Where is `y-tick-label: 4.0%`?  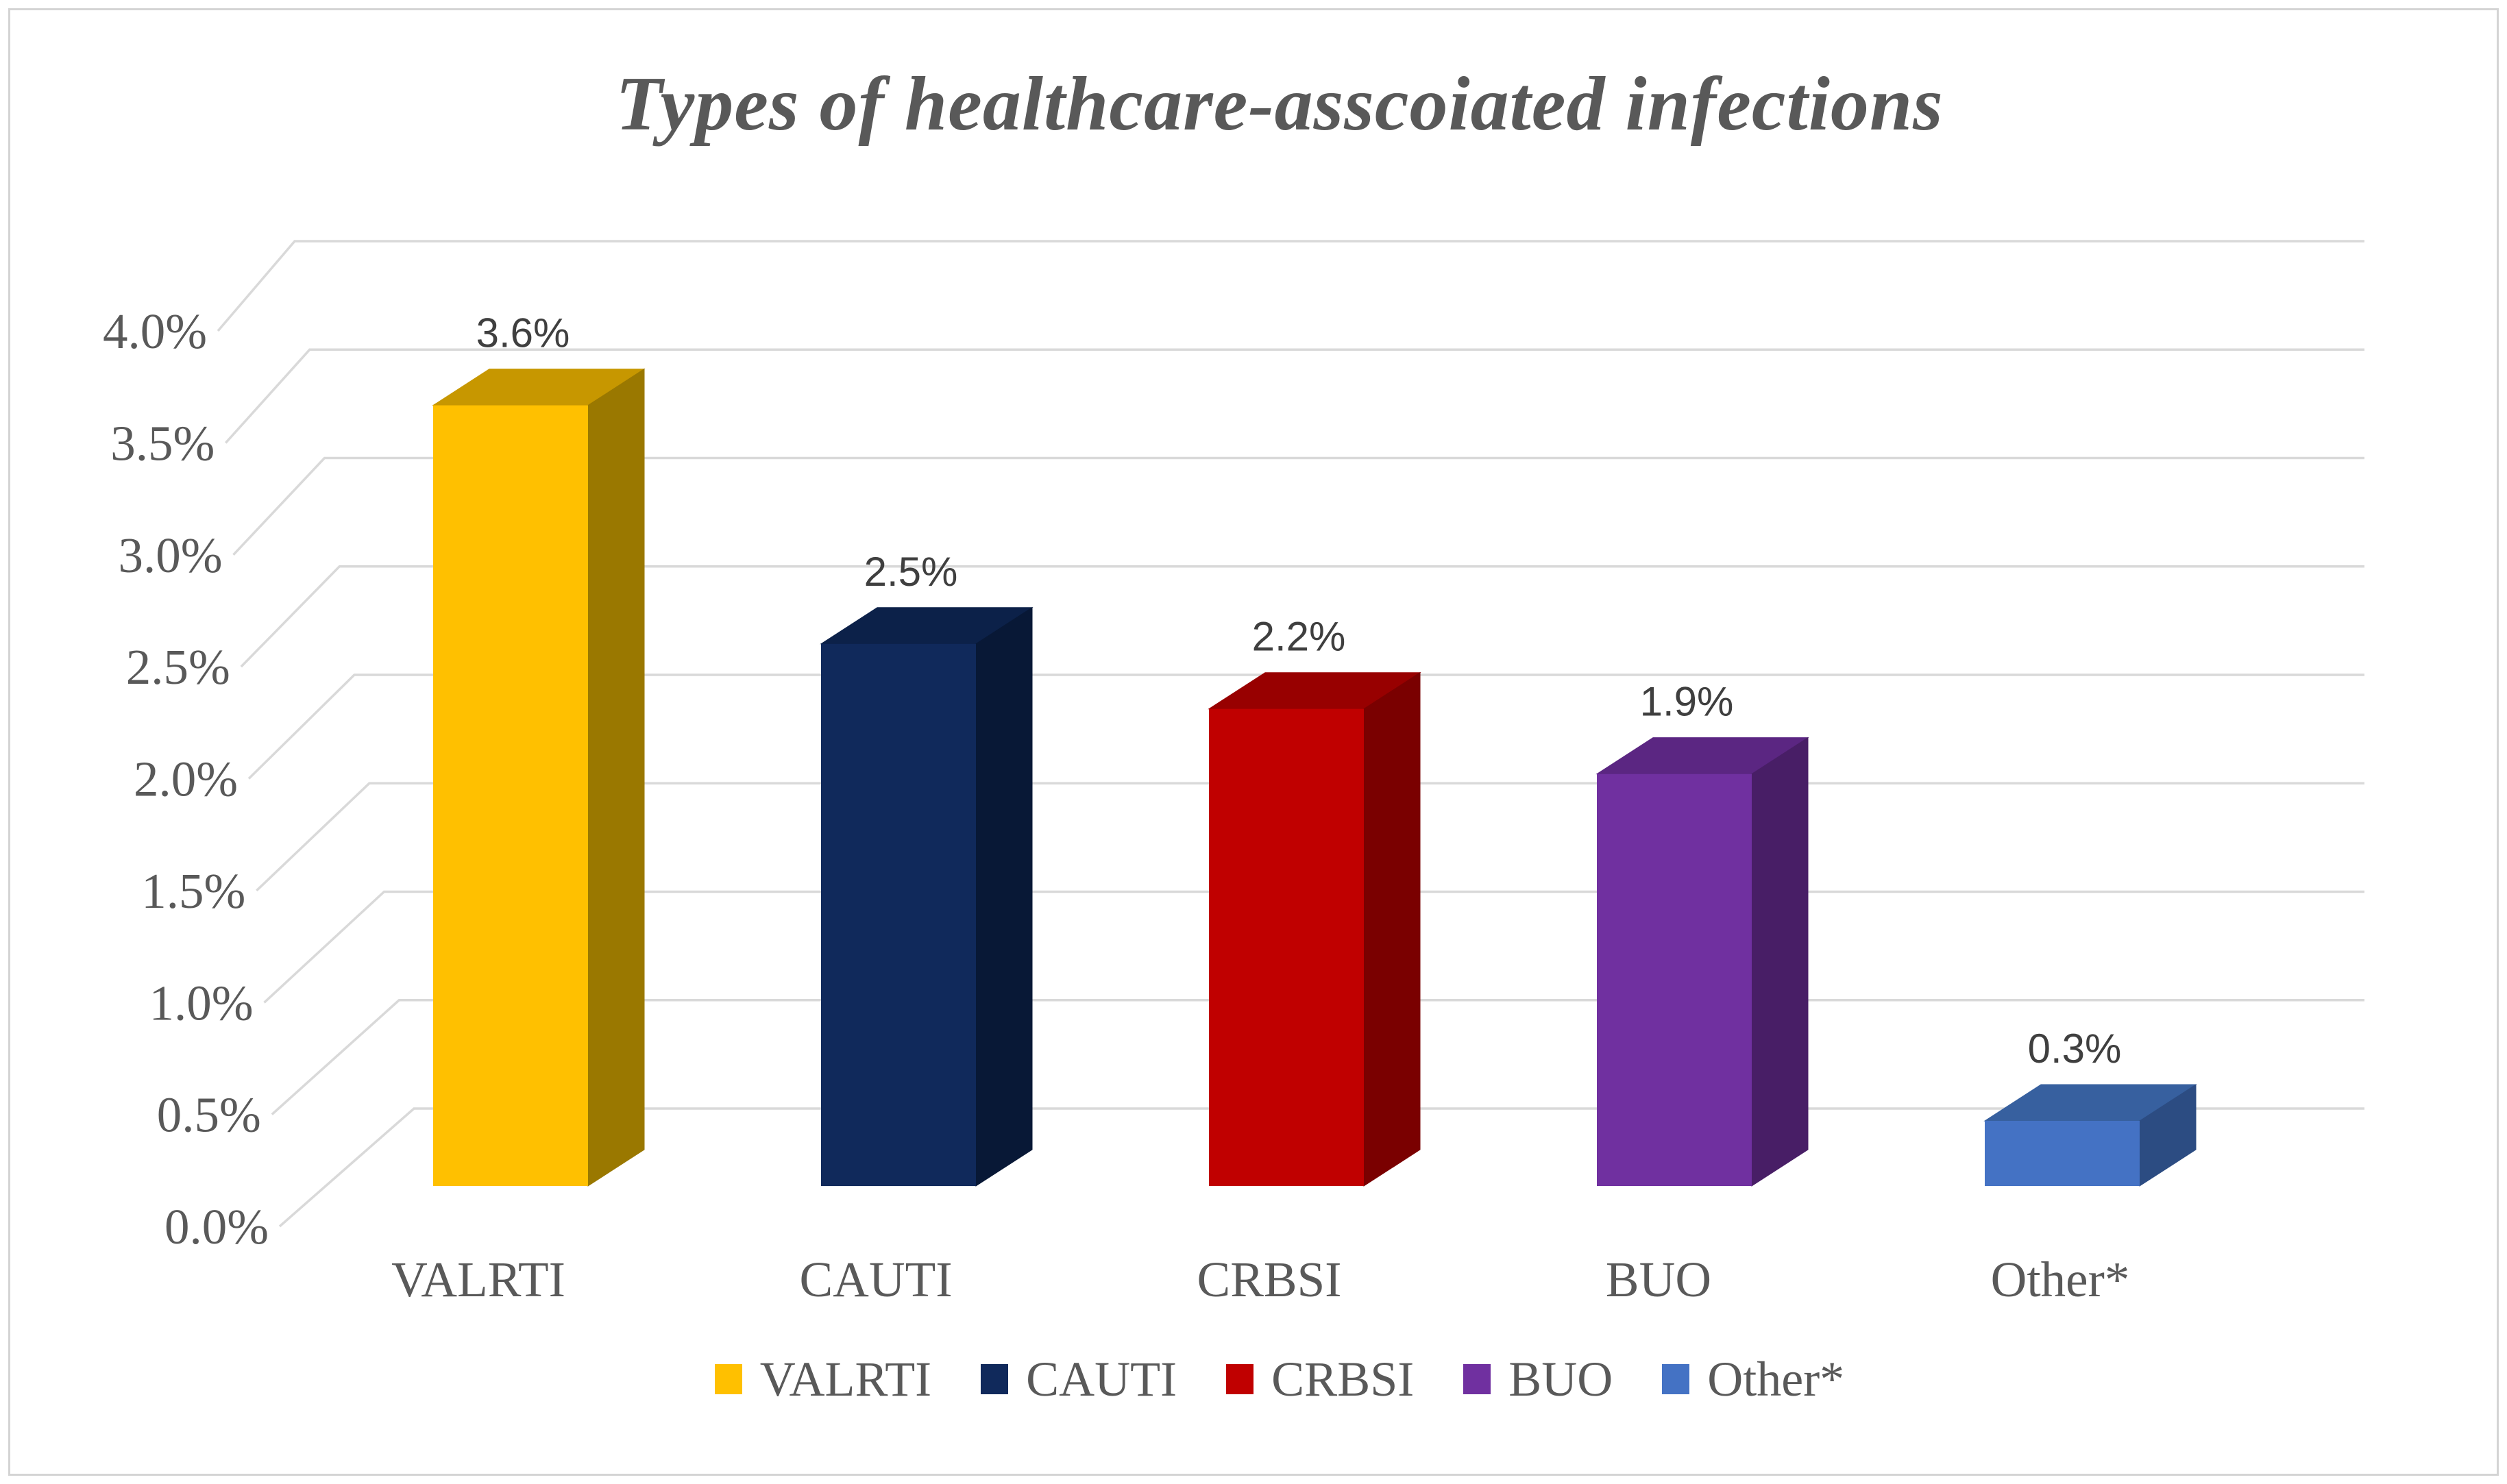 y-tick-label: 4.0% is located at coordinates (155, 332).